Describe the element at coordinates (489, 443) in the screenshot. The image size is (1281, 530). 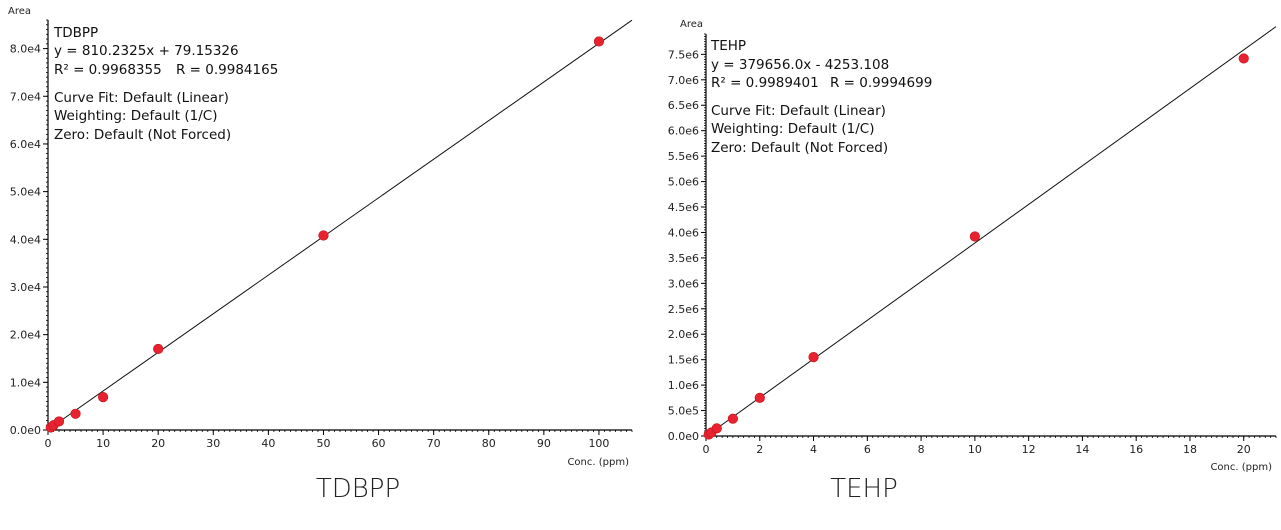
I see `tdbpp-x-tick-label: 80` at that location.